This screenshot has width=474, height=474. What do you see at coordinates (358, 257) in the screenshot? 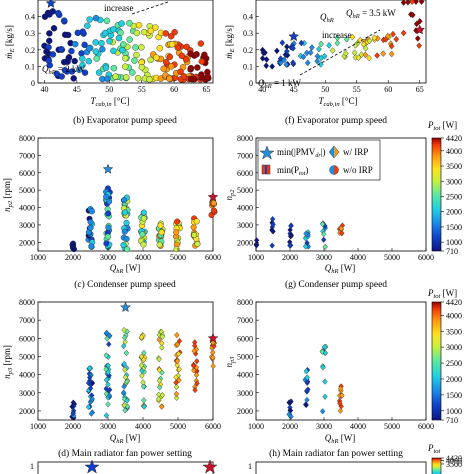
I see `x-tick-label: 4000` at bounding box center [358, 257].